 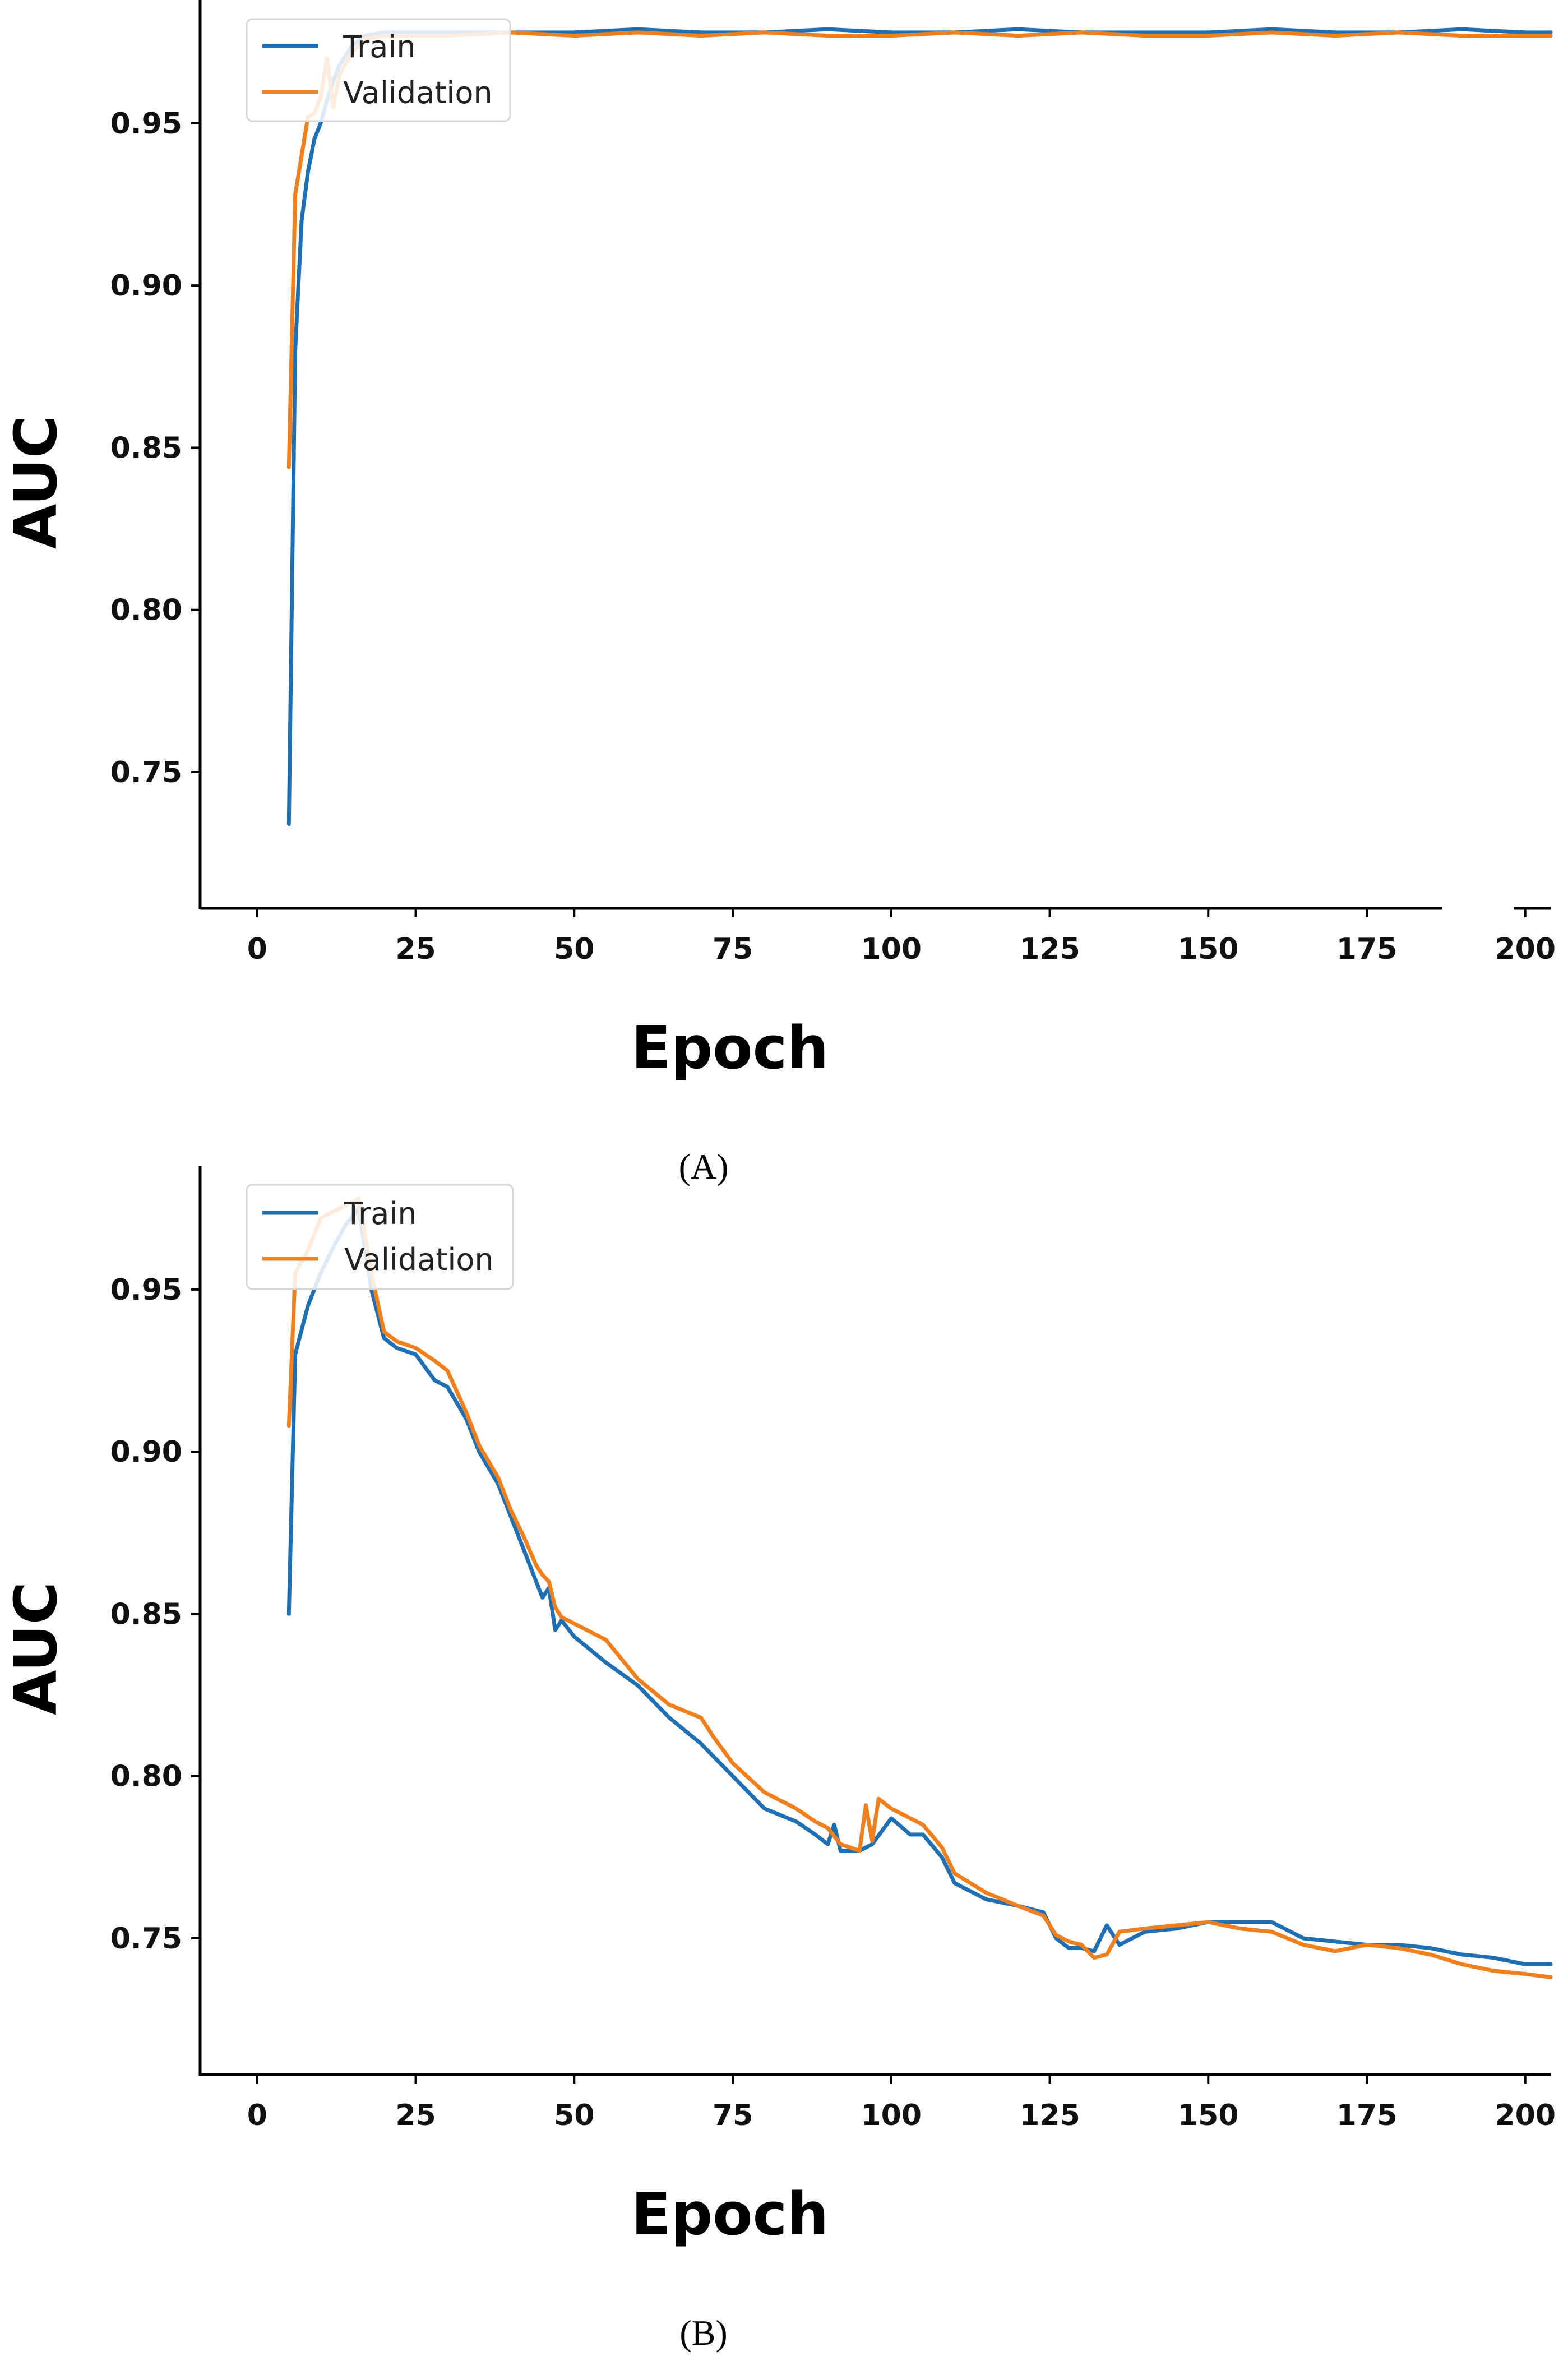 I want to click on panel-caption-b: (B), so click(x=703, y=2333).